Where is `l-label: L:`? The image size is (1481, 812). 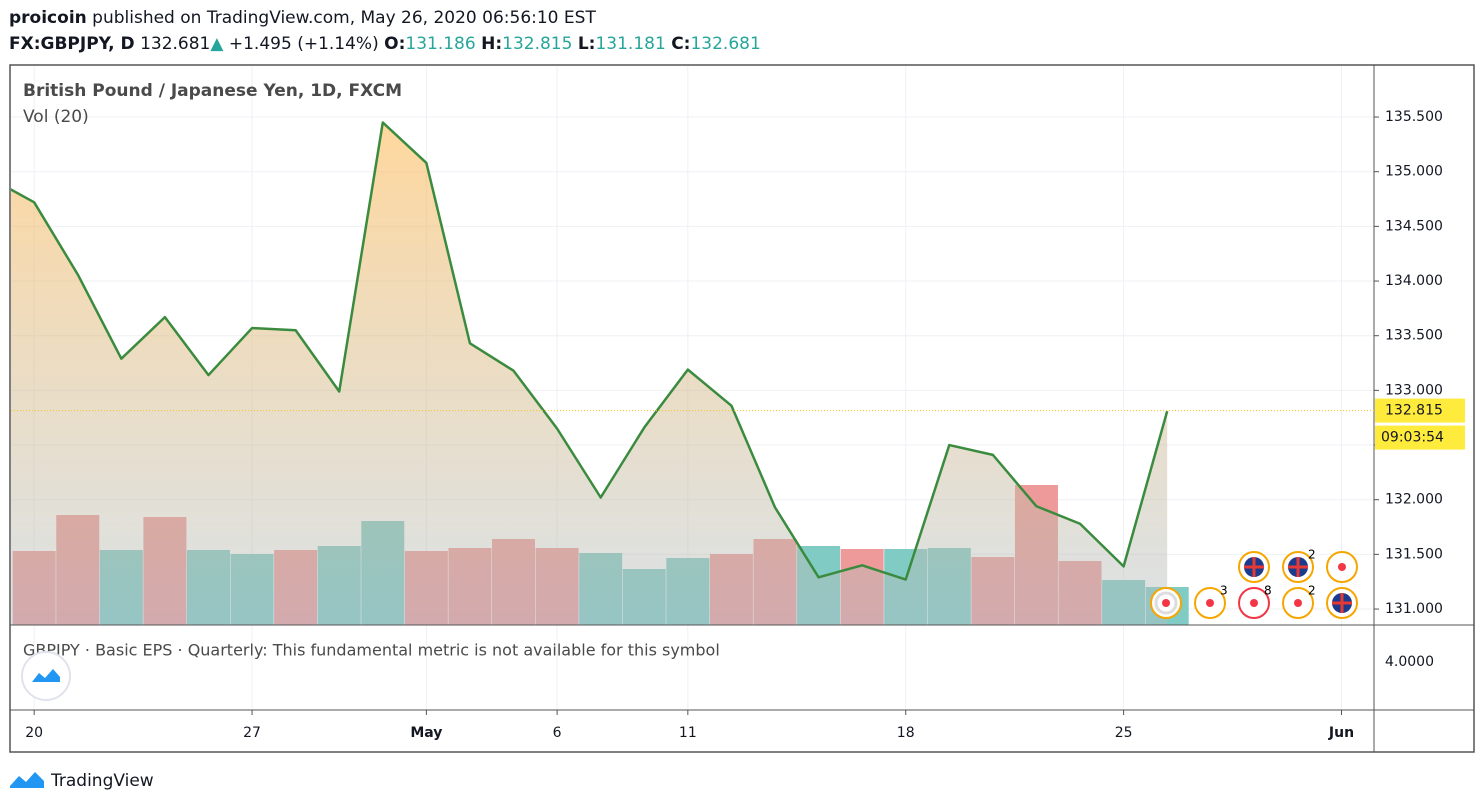
l-label: L: is located at coordinates (587, 44).